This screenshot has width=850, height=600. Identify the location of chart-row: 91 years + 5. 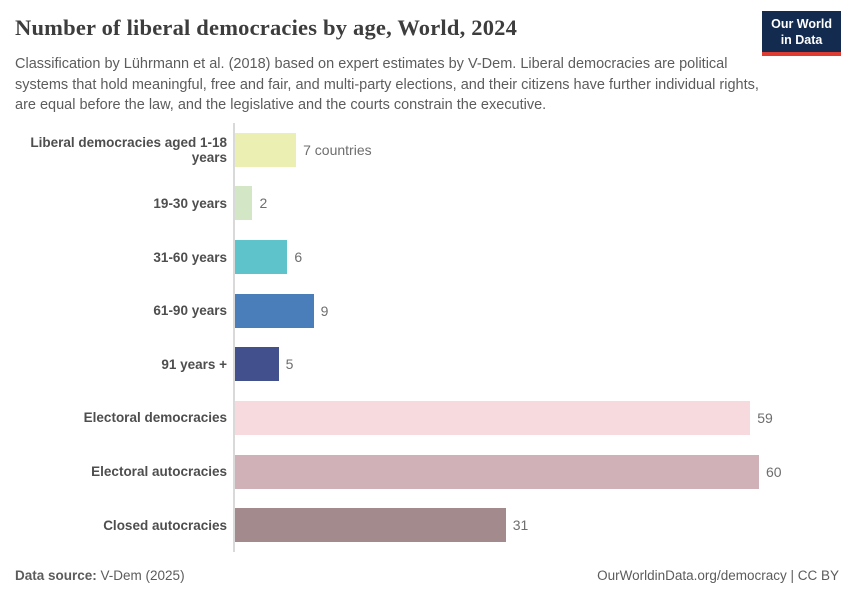
(425, 365).